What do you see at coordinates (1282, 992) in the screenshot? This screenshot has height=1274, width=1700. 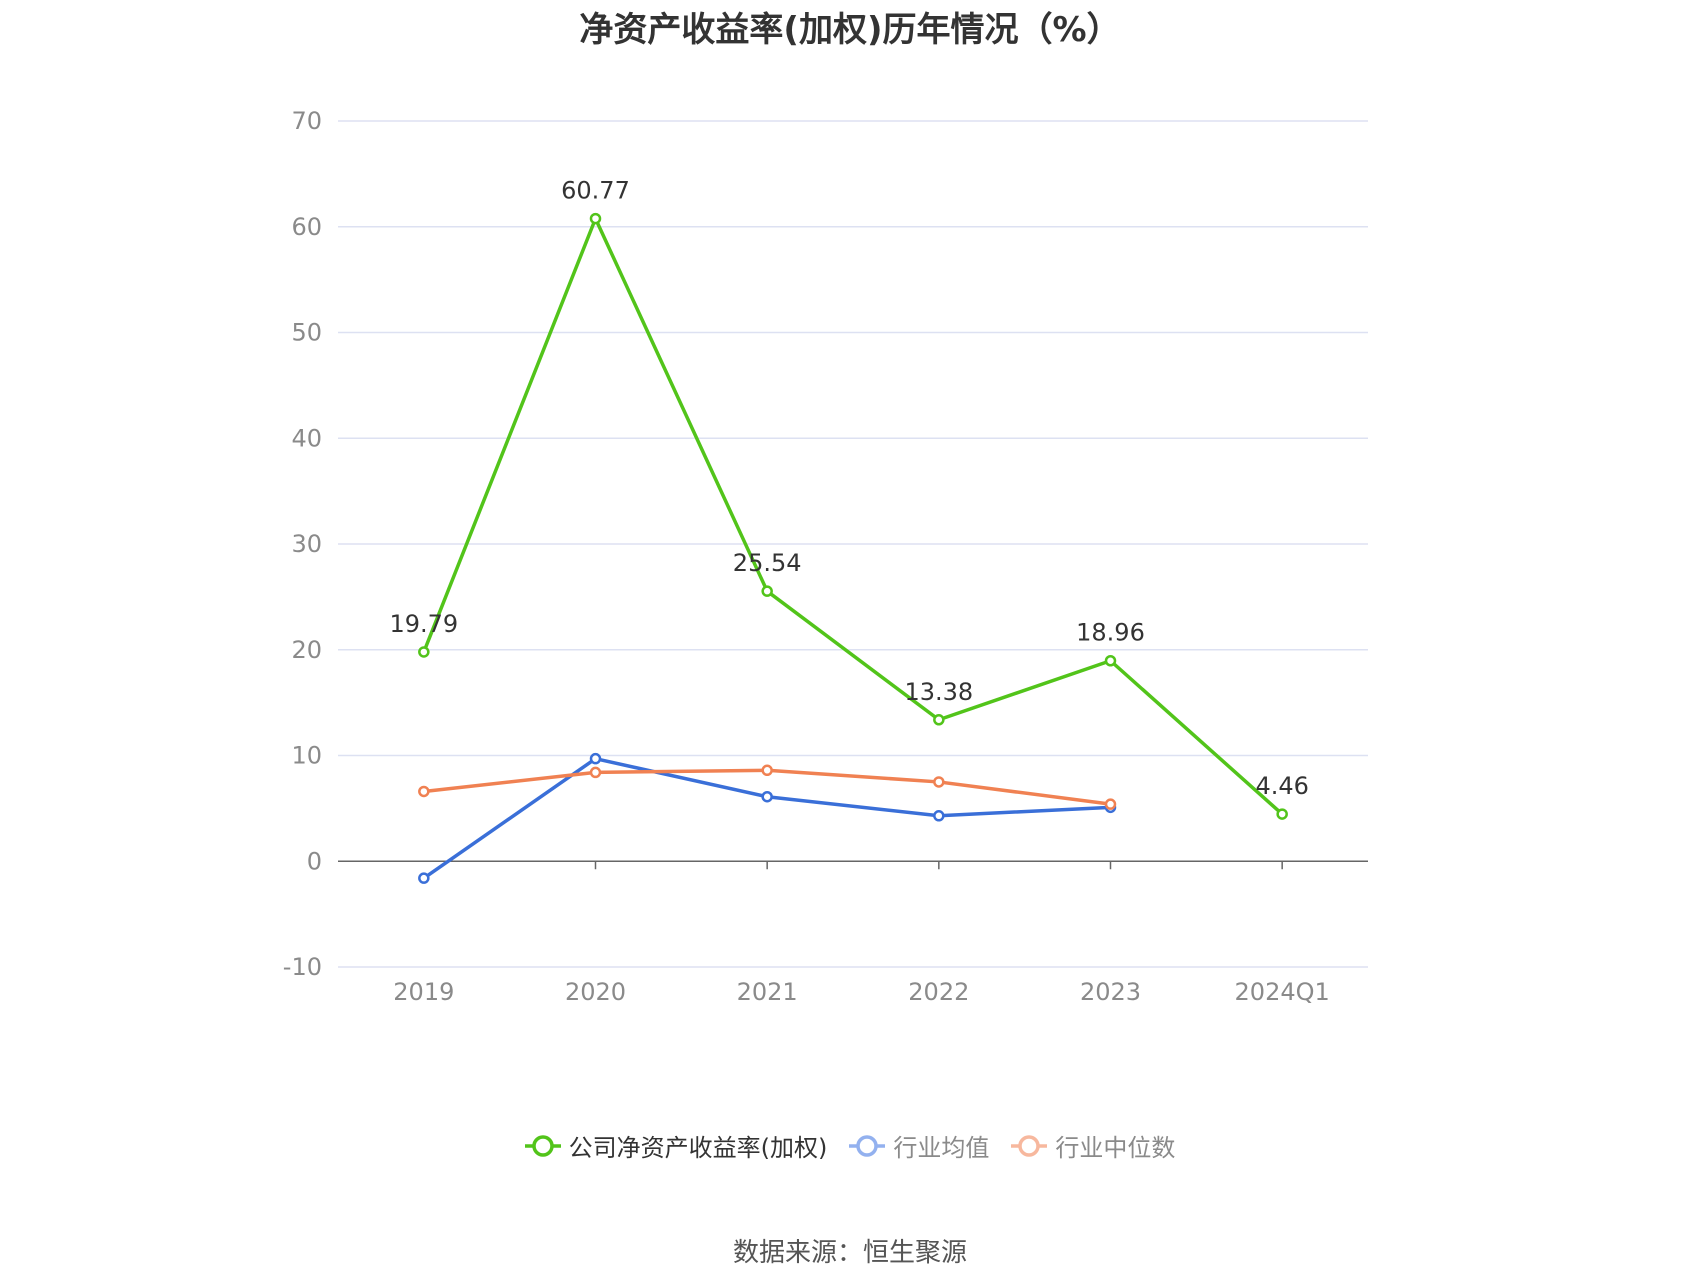 I see `x-tick-label: 2024Q1` at bounding box center [1282, 992].